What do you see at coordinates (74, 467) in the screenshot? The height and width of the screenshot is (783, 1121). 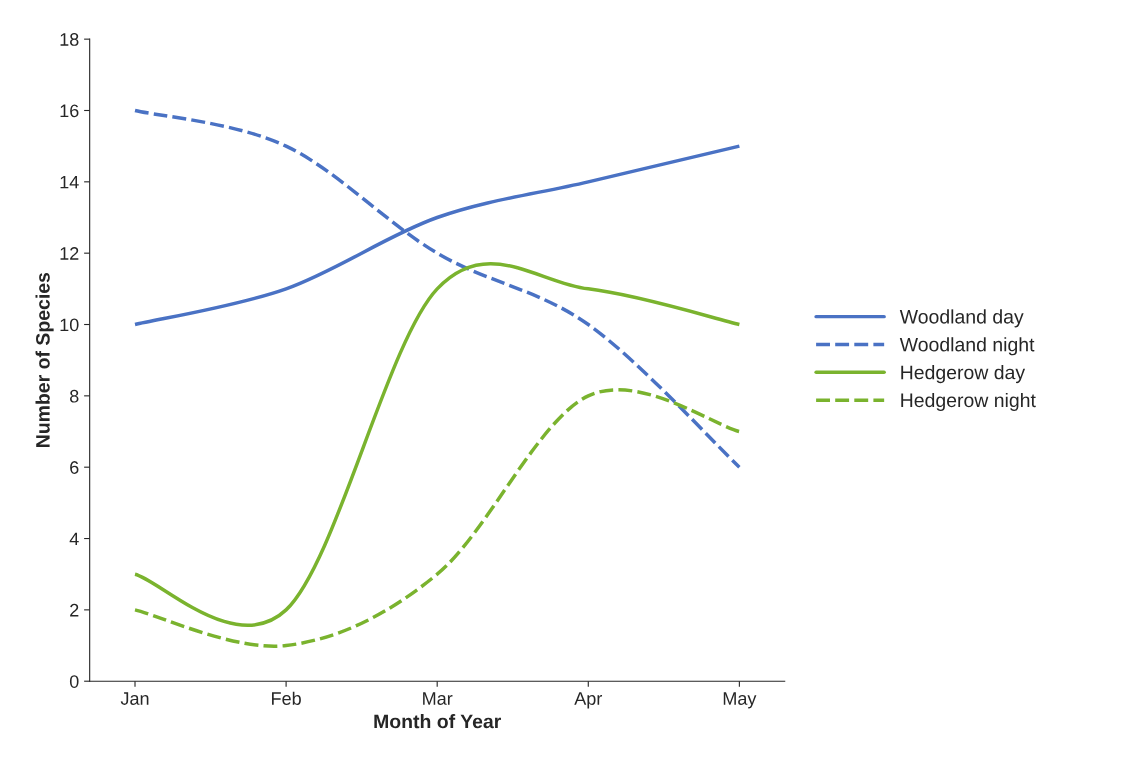 I see `y-tick-label: 6` at bounding box center [74, 467].